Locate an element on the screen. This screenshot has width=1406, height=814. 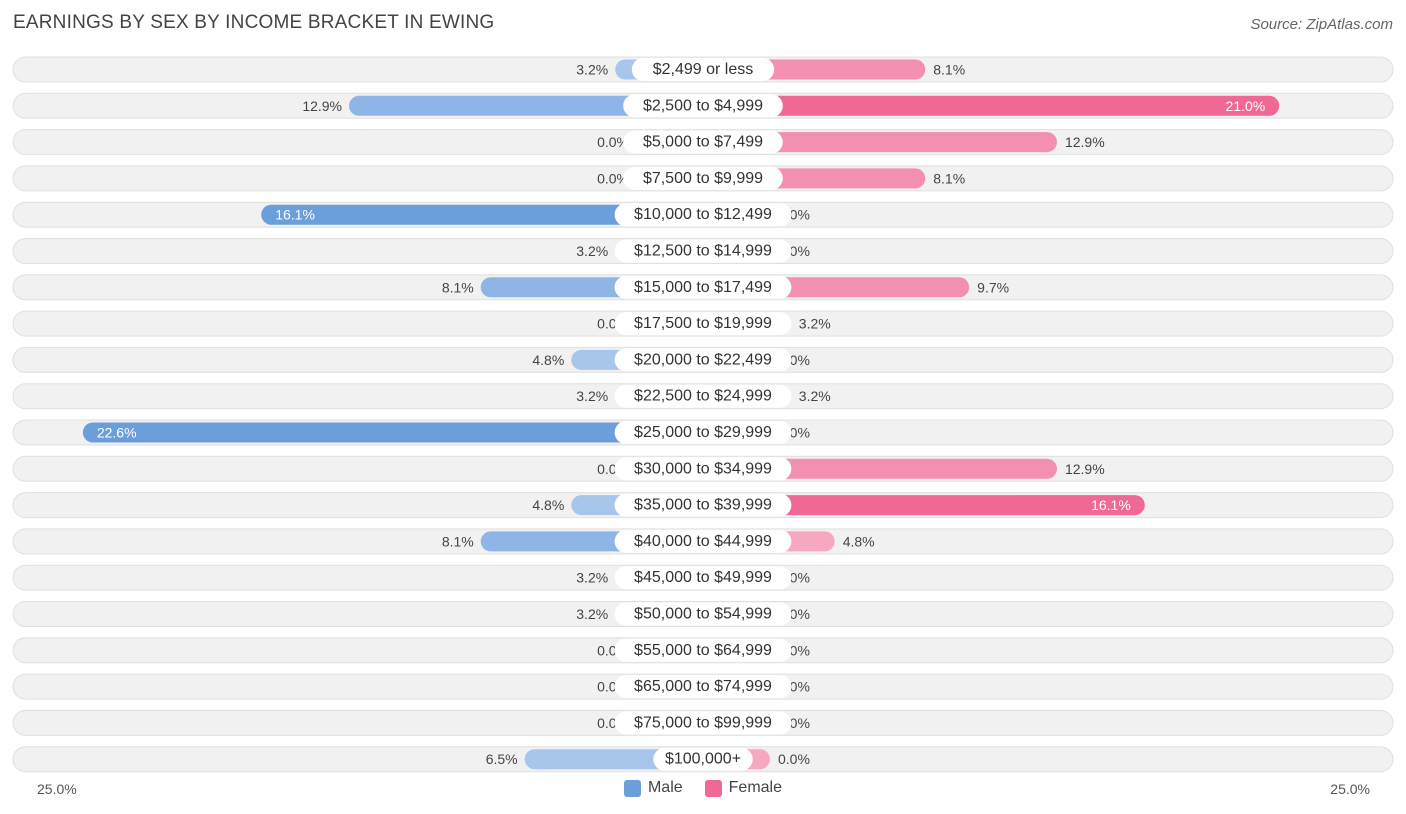
category-label: $15,000 to $17,499 is located at coordinates (703, 287).